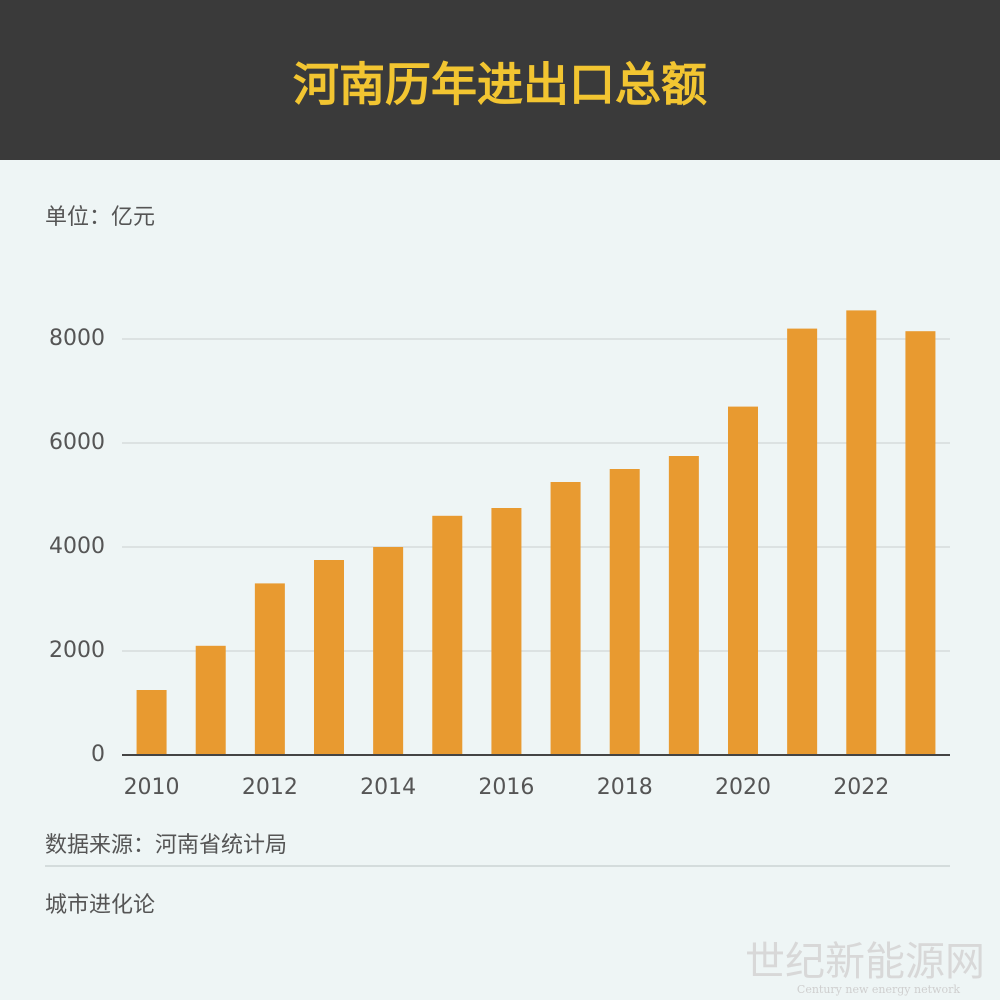 The image size is (1000, 1000). Describe the element at coordinates (100, 905) in the screenshot. I see `brand: 城市进化论` at that location.